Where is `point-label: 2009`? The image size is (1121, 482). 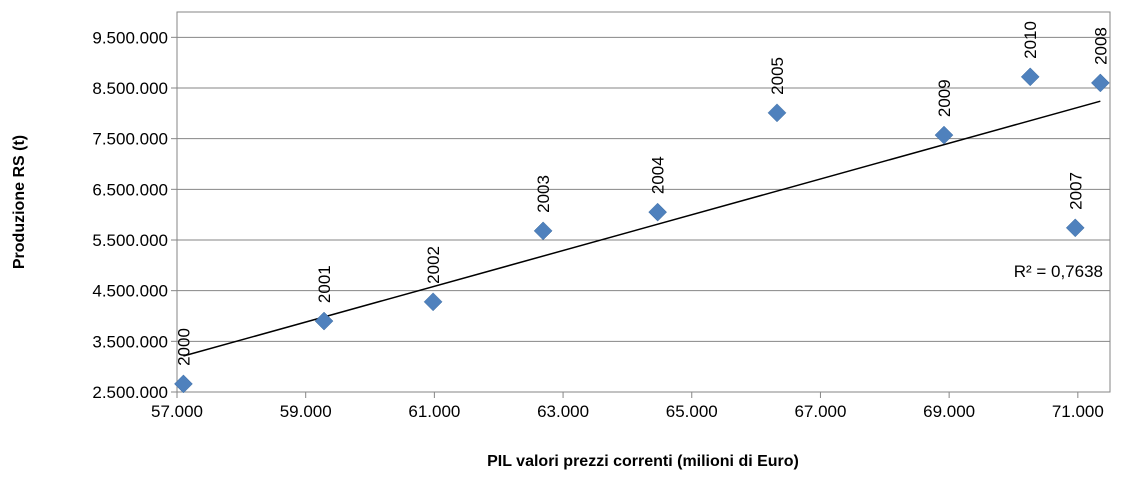
point-label: 2009 is located at coordinates (944, 98).